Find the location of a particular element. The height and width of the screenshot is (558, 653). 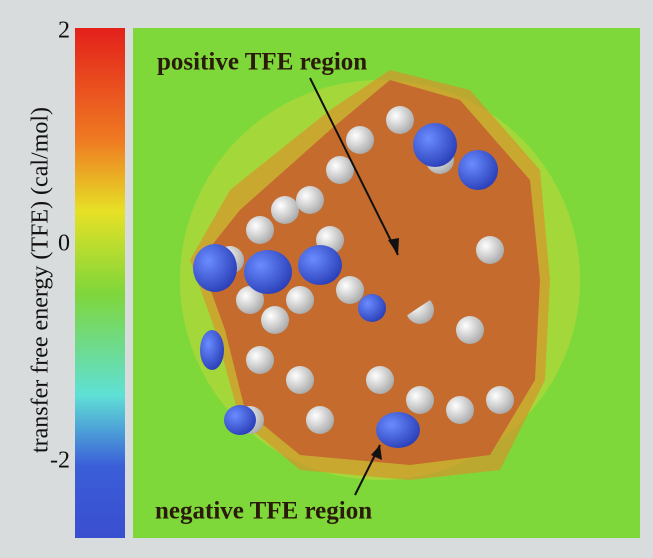

colorbar is located at coordinates (100, 283).